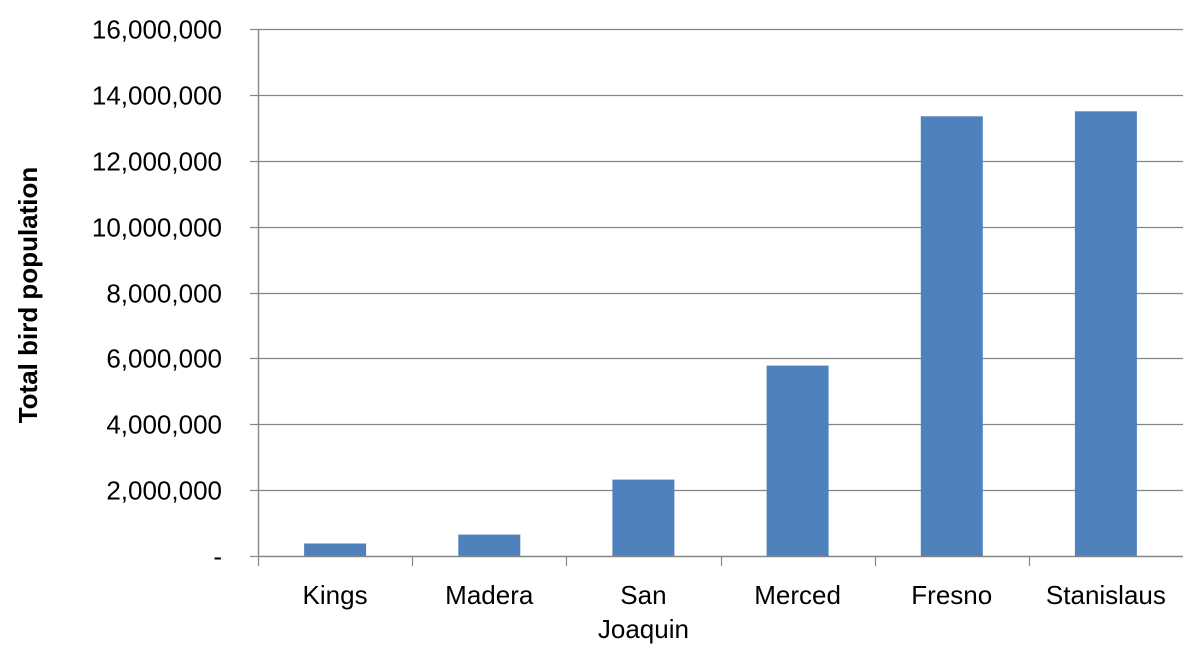 The height and width of the screenshot is (645, 1183). I want to click on y-tick-label: 10,000,000, so click(157, 228).